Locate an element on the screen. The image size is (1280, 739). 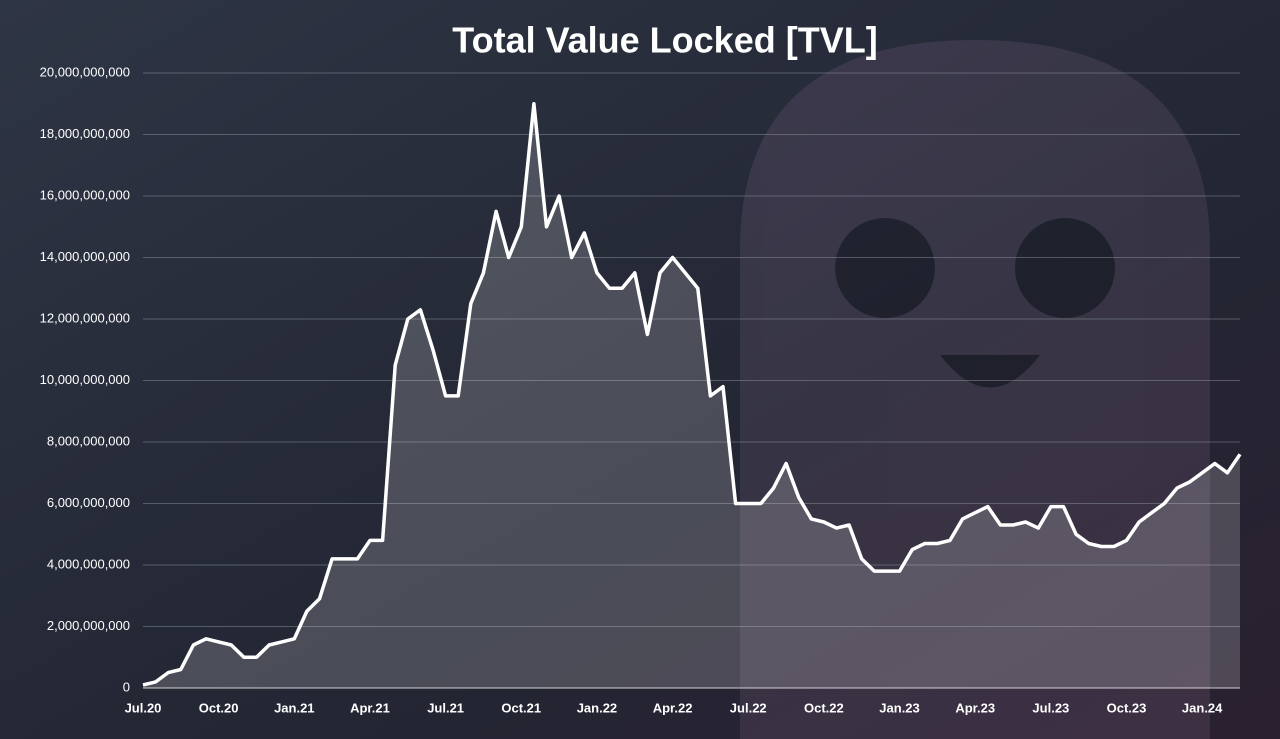
y-tick-label: 18,000,000,000 is located at coordinates (85, 133).